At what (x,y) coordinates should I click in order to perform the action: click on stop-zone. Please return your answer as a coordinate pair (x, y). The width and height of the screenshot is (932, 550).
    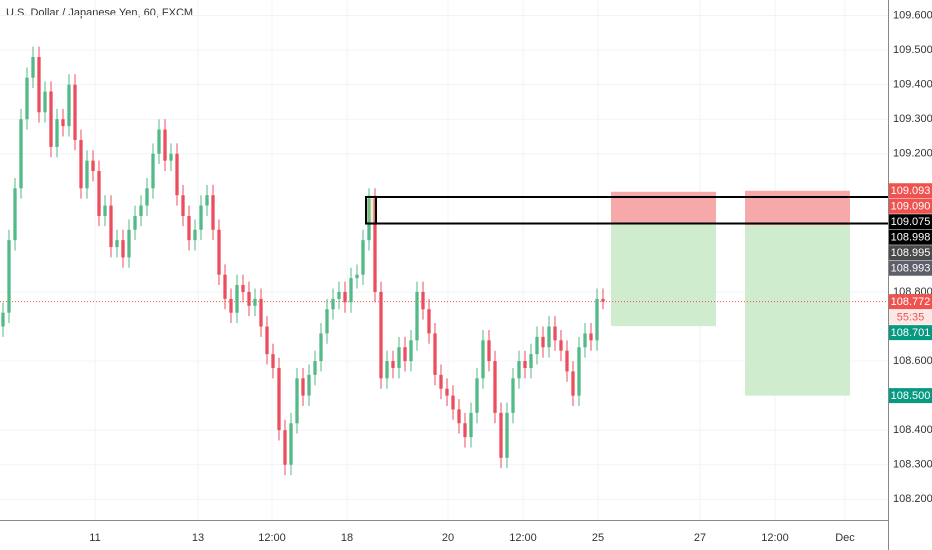
    Looking at the image, I should click on (798, 208).